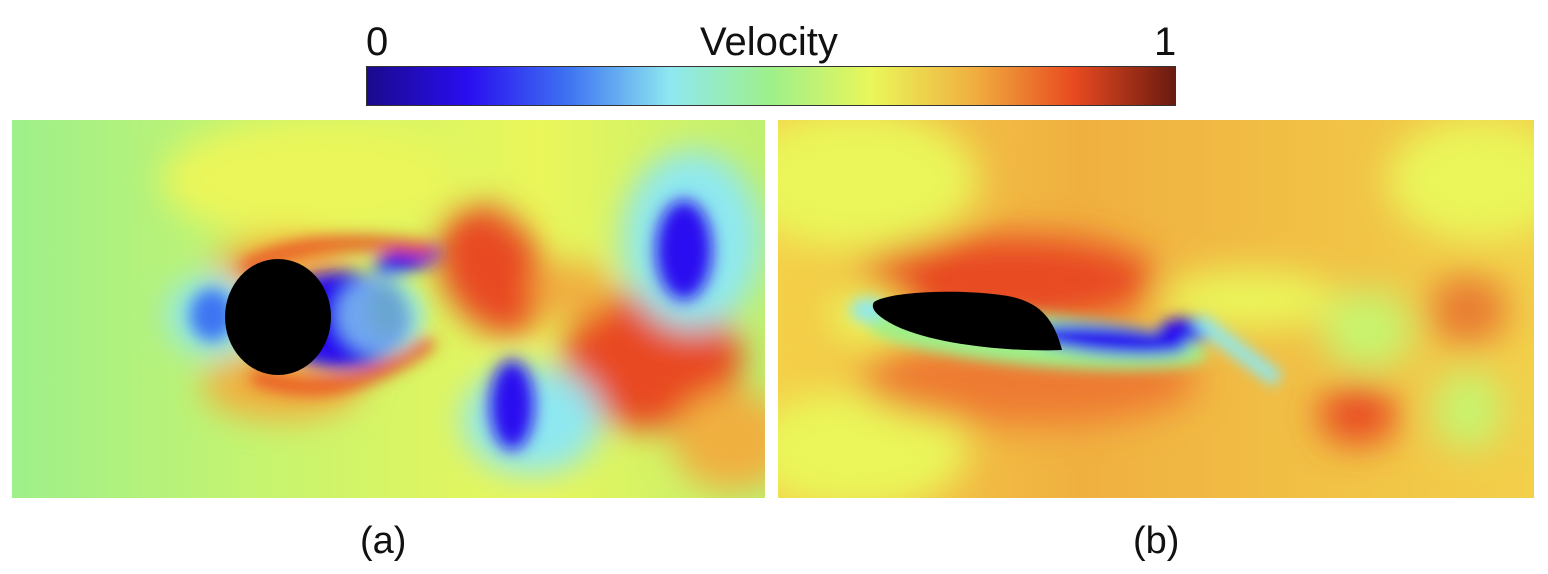 This screenshot has width=1548, height=574. What do you see at coordinates (769, 42) in the screenshot?
I see `colorbar-title: Velocity` at bounding box center [769, 42].